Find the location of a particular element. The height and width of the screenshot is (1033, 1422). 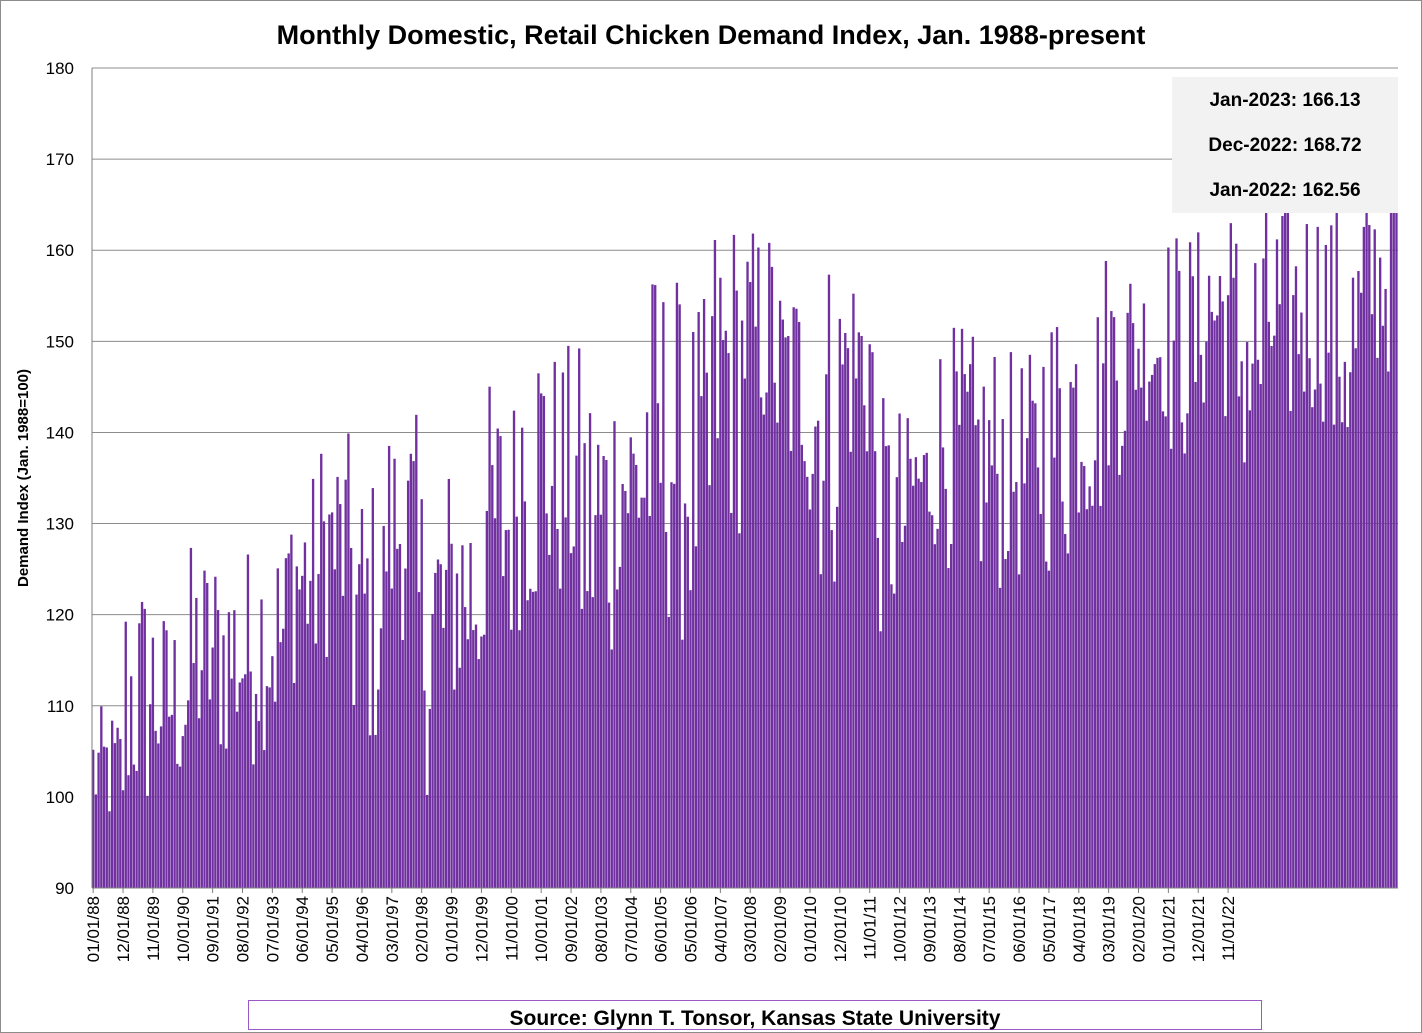

y-axis-label: Demand Index (Jan. 1988=100) is located at coordinates (23, 478).